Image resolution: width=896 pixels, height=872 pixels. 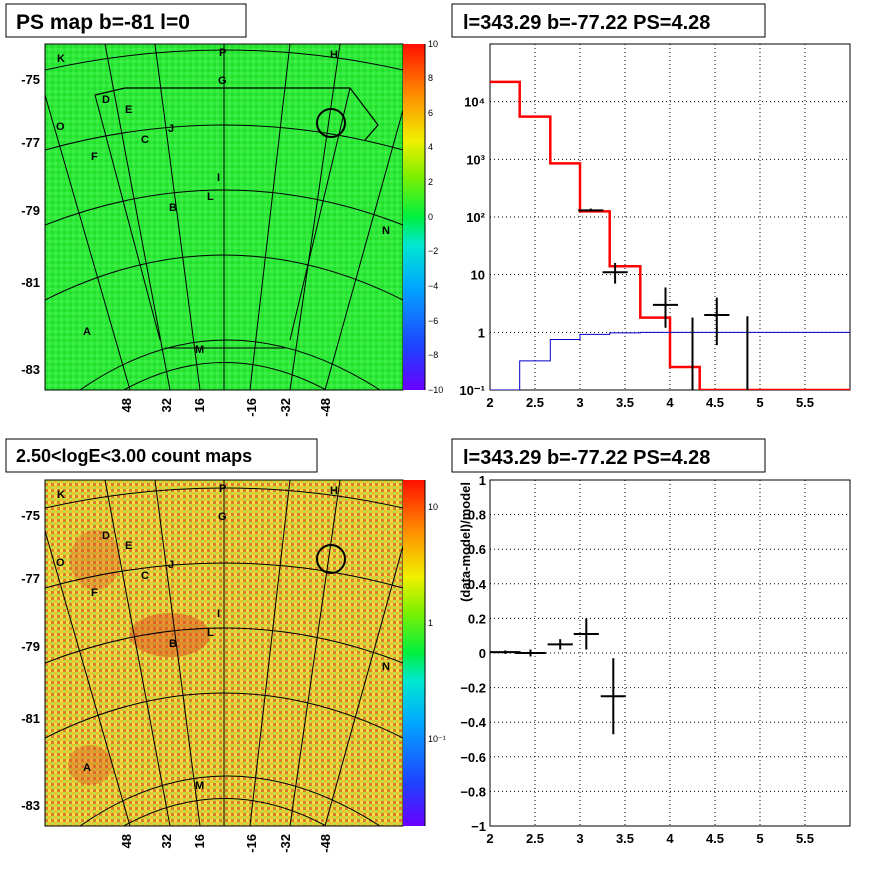 What do you see at coordinates (586, 23) in the screenshot?
I see `spectrum-title: l=343.29 b=-77.22 PS=4.28` at bounding box center [586, 23].